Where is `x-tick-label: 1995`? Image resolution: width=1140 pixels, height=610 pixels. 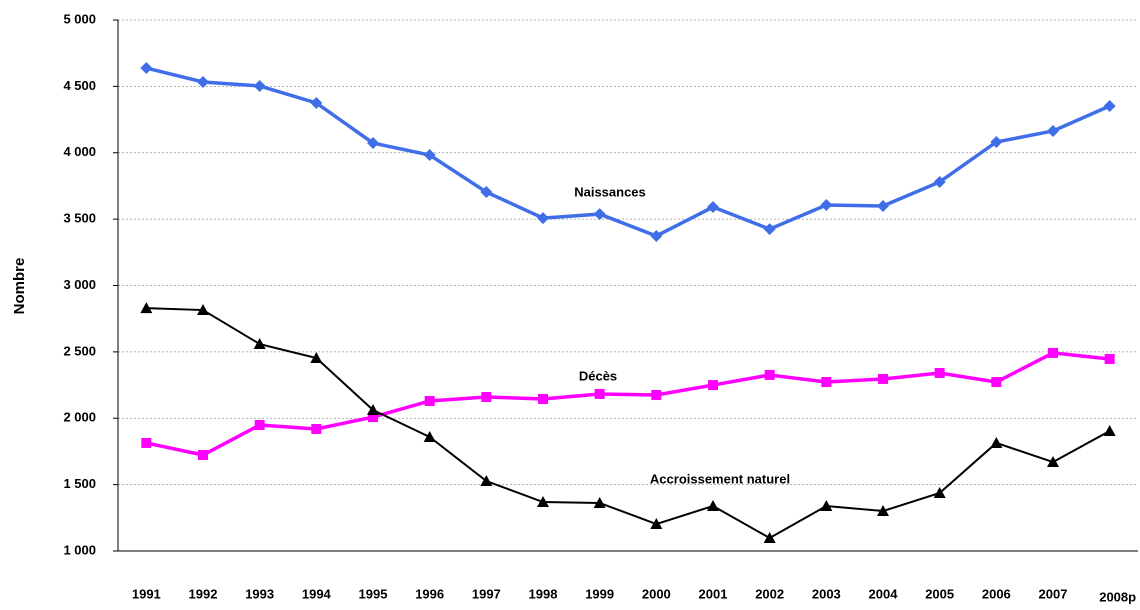 x-tick-label: 1995 is located at coordinates (373, 593).